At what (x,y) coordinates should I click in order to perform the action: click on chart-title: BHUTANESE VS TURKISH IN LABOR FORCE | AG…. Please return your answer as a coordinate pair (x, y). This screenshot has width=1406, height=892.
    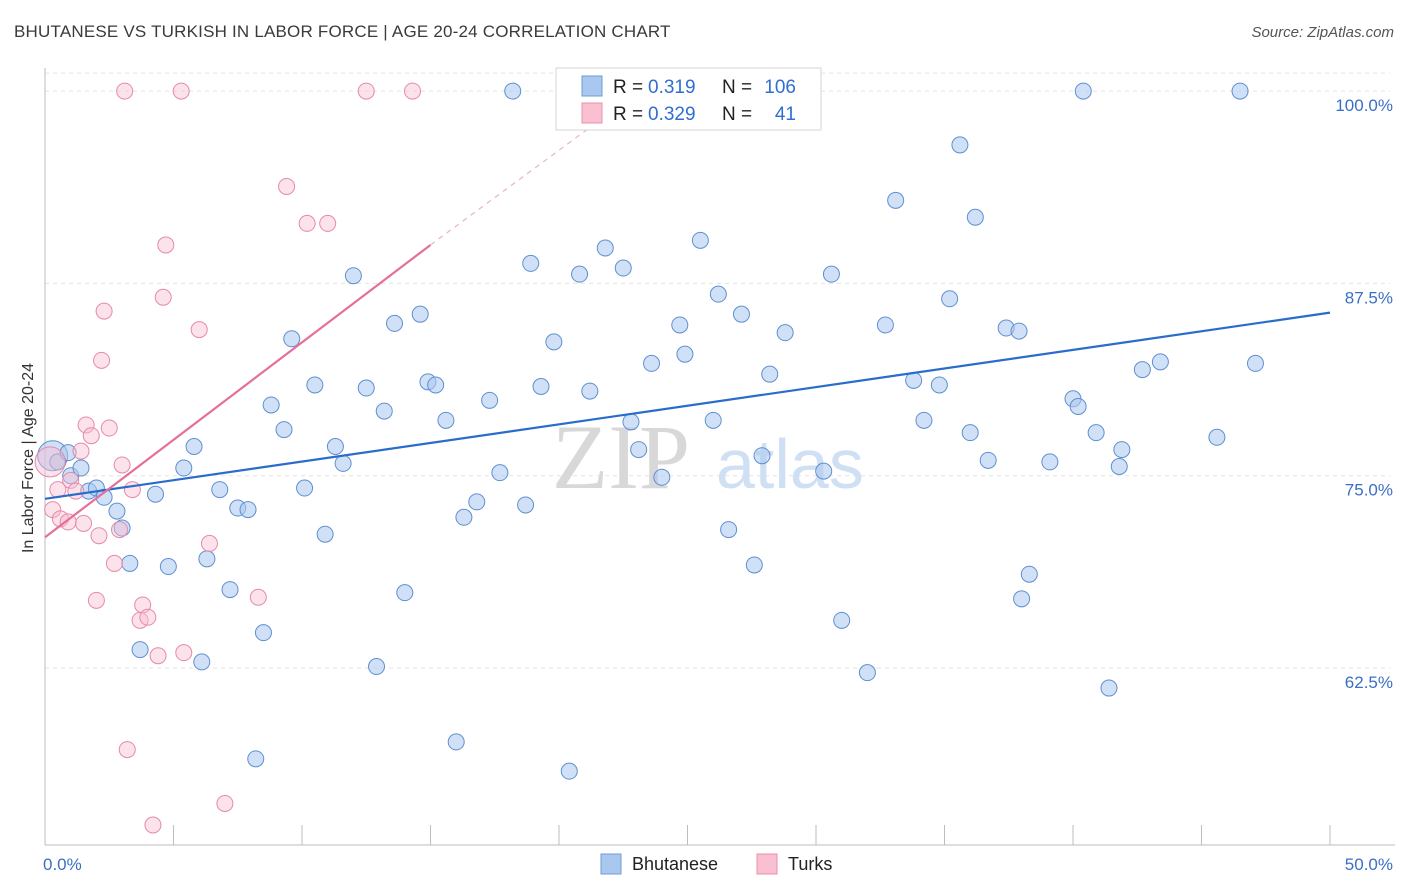
    Looking at the image, I should click on (342, 31).